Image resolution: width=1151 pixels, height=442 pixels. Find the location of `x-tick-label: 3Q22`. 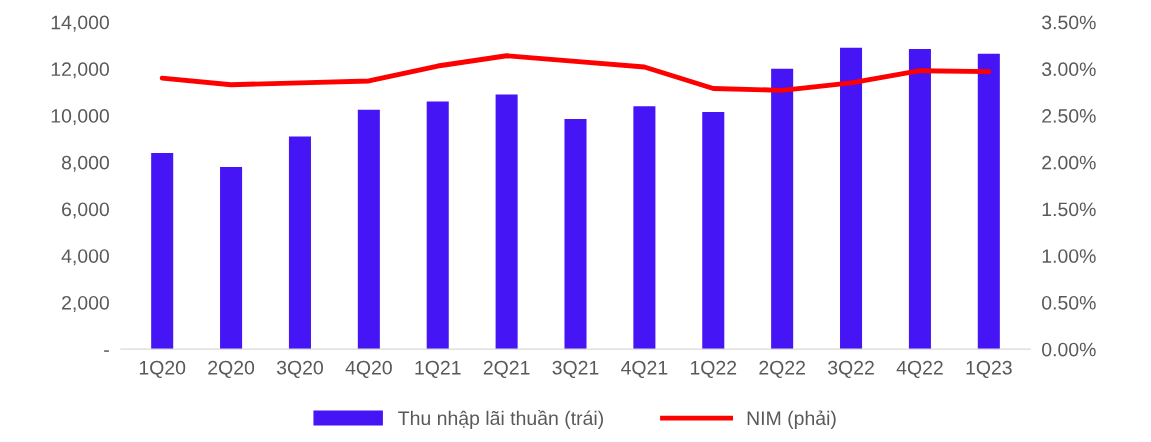

x-tick-label: 3Q22 is located at coordinates (851, 369).